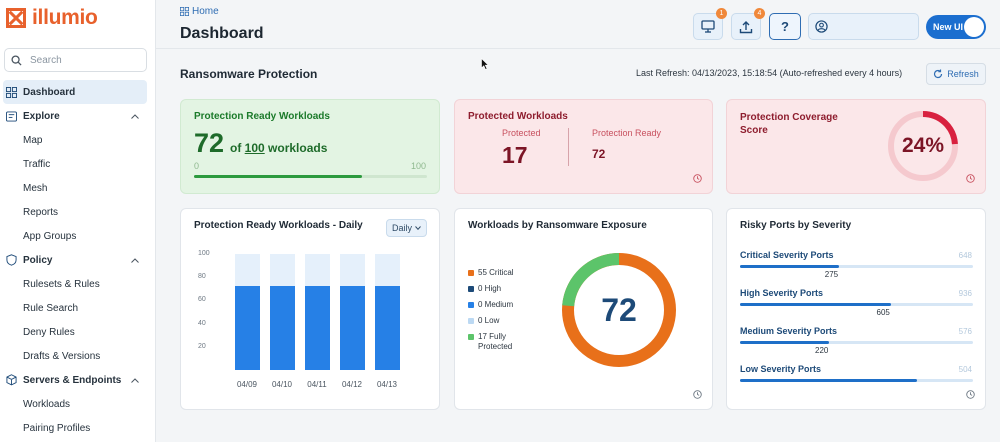 Image resolution: width=1000 pixels, height=442 pixels. I want to click on card-title: Protection Coverage Score, so click(789, 124).